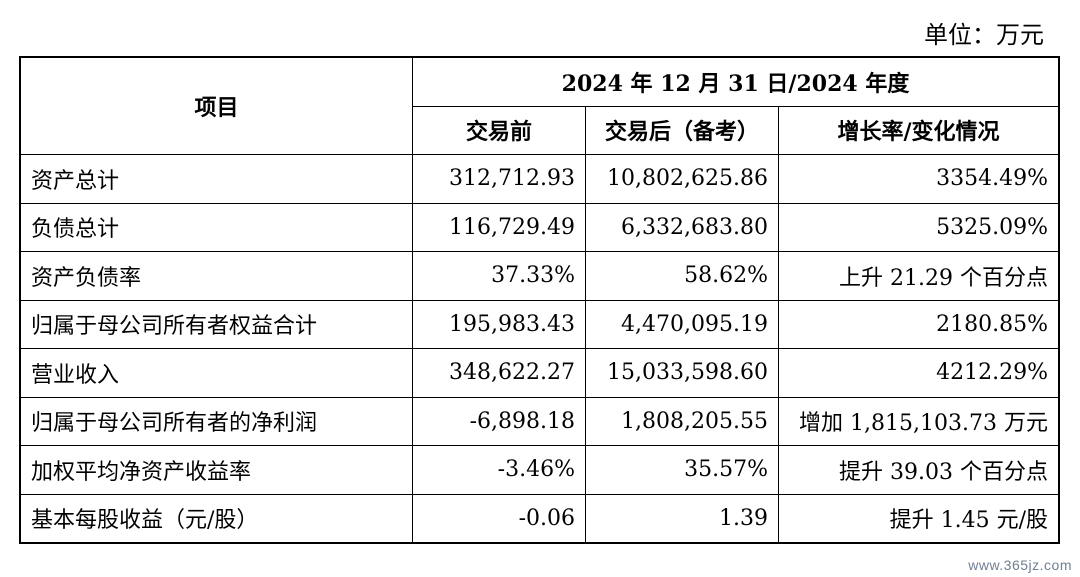 The height and width of the screenshot is (577, 1080). I want to click on row-after: 6,332,683.80, so click(682, 227).